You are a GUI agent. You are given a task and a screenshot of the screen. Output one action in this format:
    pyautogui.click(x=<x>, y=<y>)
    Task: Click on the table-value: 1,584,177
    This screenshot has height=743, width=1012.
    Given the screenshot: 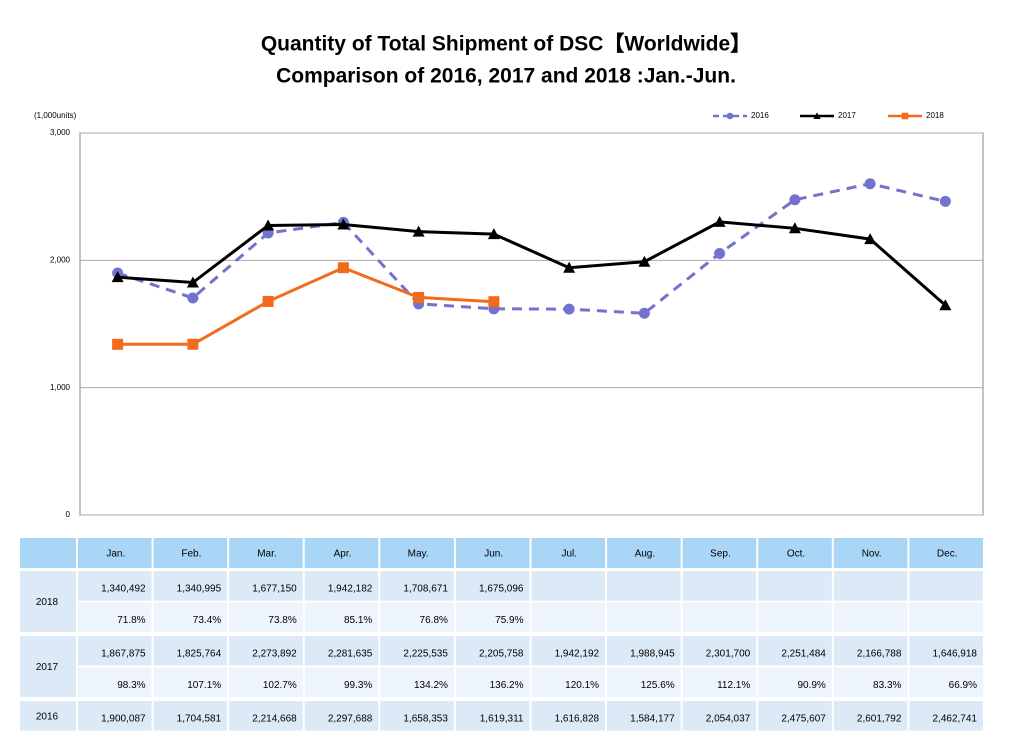 What is the action you would take?
    pyautogui.click(x=652, y=718)
    